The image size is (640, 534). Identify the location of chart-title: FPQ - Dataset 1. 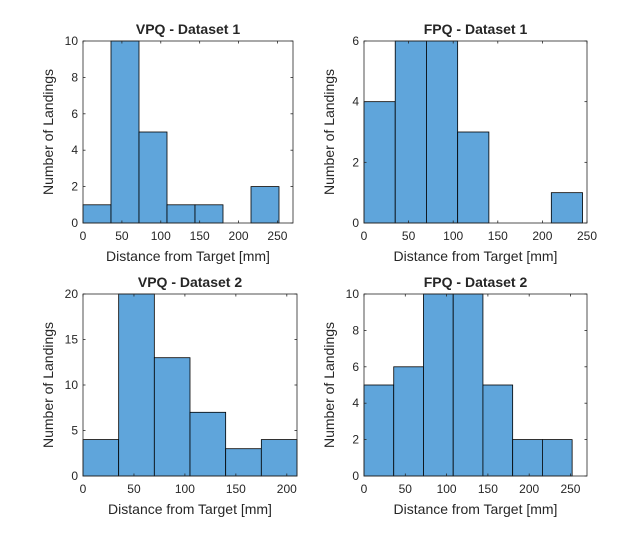
(476, 29).